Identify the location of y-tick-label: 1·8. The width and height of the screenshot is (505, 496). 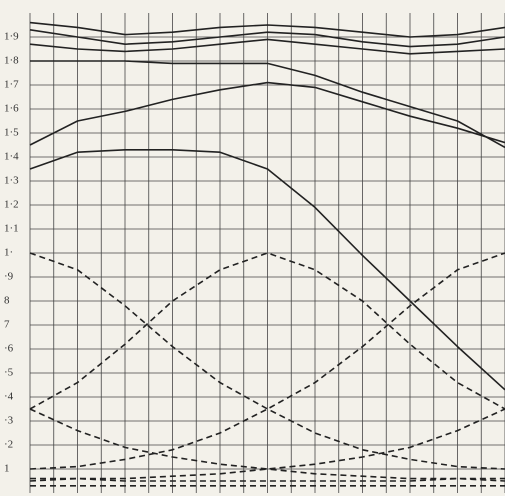
(11, 61).